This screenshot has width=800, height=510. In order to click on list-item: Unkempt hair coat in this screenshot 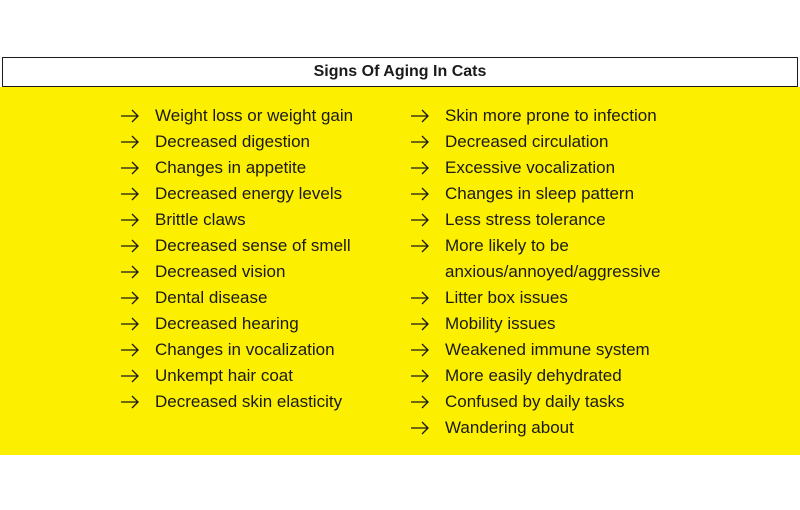, I will do `click(269, 376)`.